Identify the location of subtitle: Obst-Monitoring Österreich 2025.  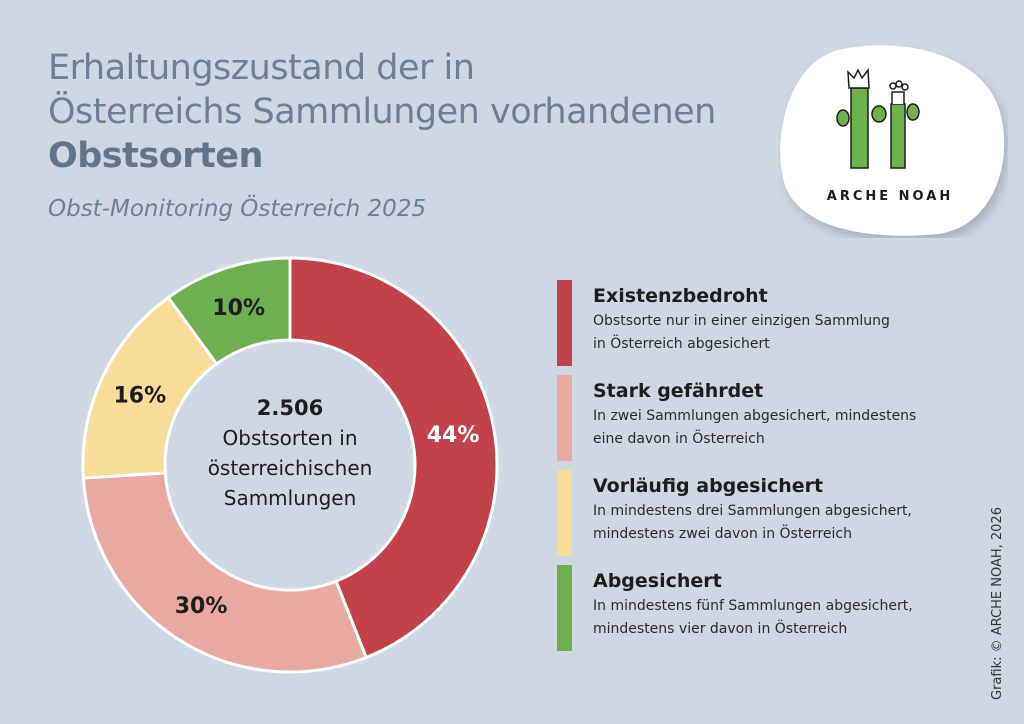
(237, 209).